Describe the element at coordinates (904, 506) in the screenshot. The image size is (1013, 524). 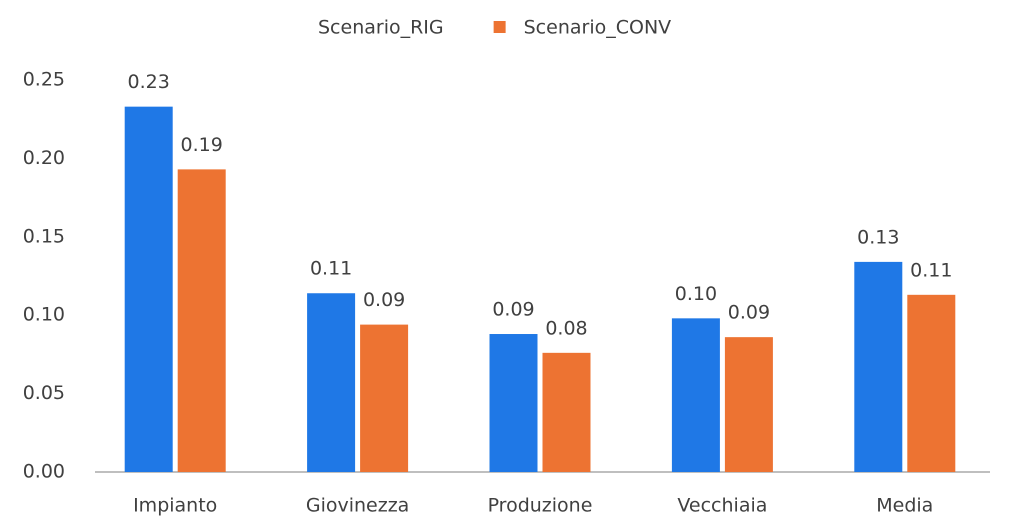
I see `x-tick-label: Media` at that location.